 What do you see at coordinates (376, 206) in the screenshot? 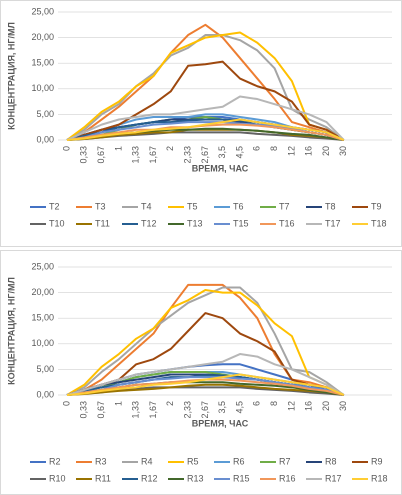
I see `legend-label: T9` at bounding box center [376, 206].